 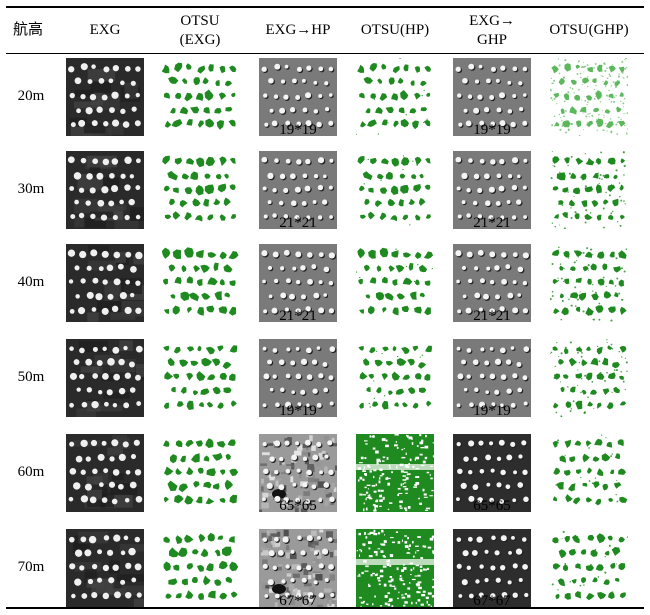 What do you see at coordinates (31, 567) in the screenshot?
I see `row-label-flight-height: 70m` at bounding box center [31, 567].